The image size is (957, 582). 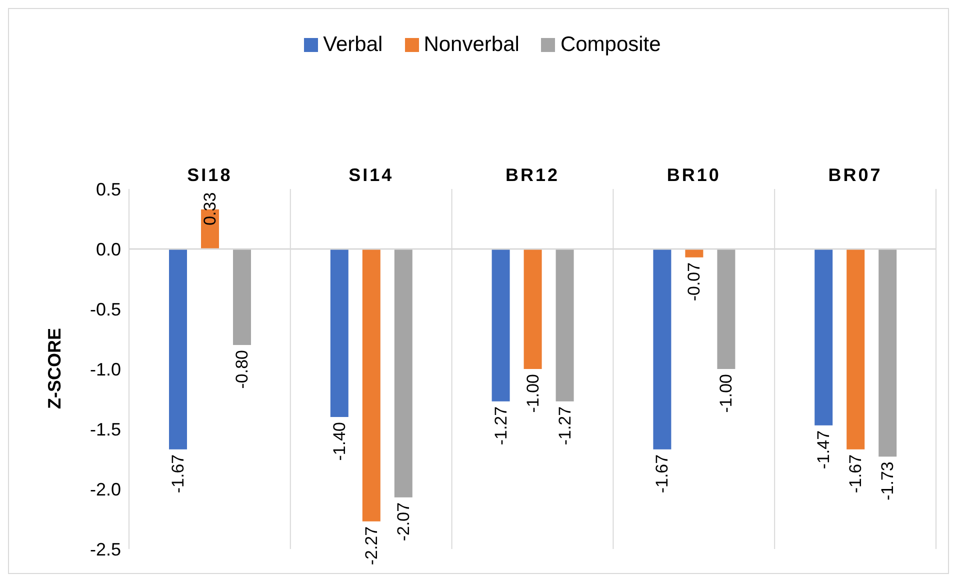 I want to click on x-tick-label: BR12, so click(x=532, y=175).